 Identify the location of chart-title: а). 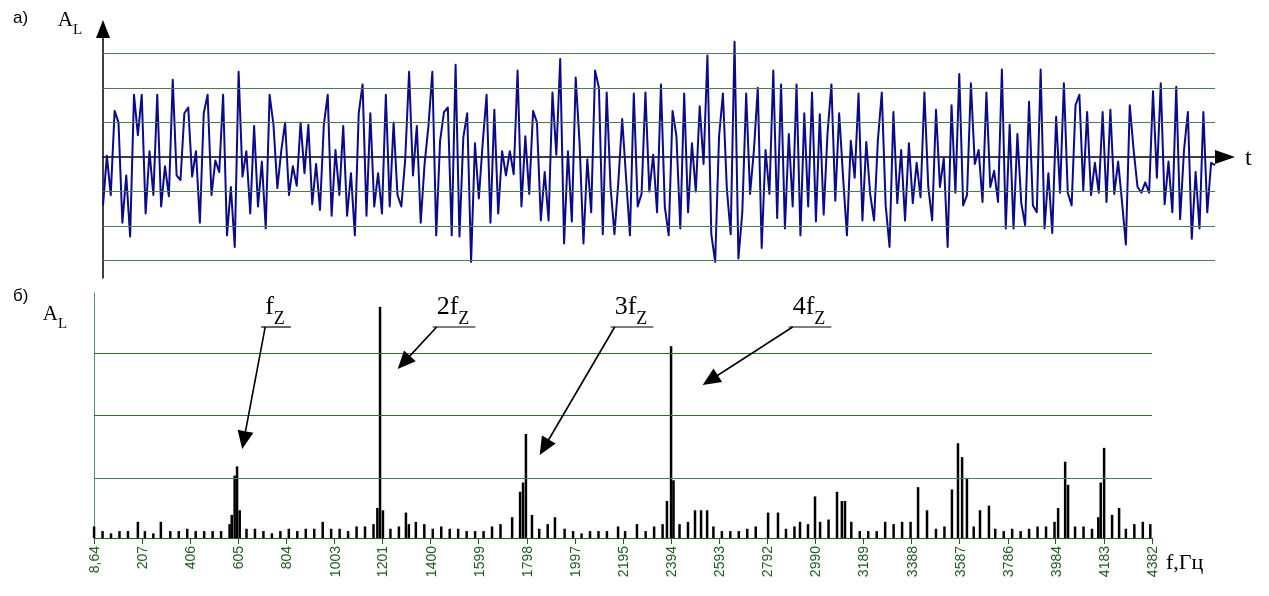
(21, 17).